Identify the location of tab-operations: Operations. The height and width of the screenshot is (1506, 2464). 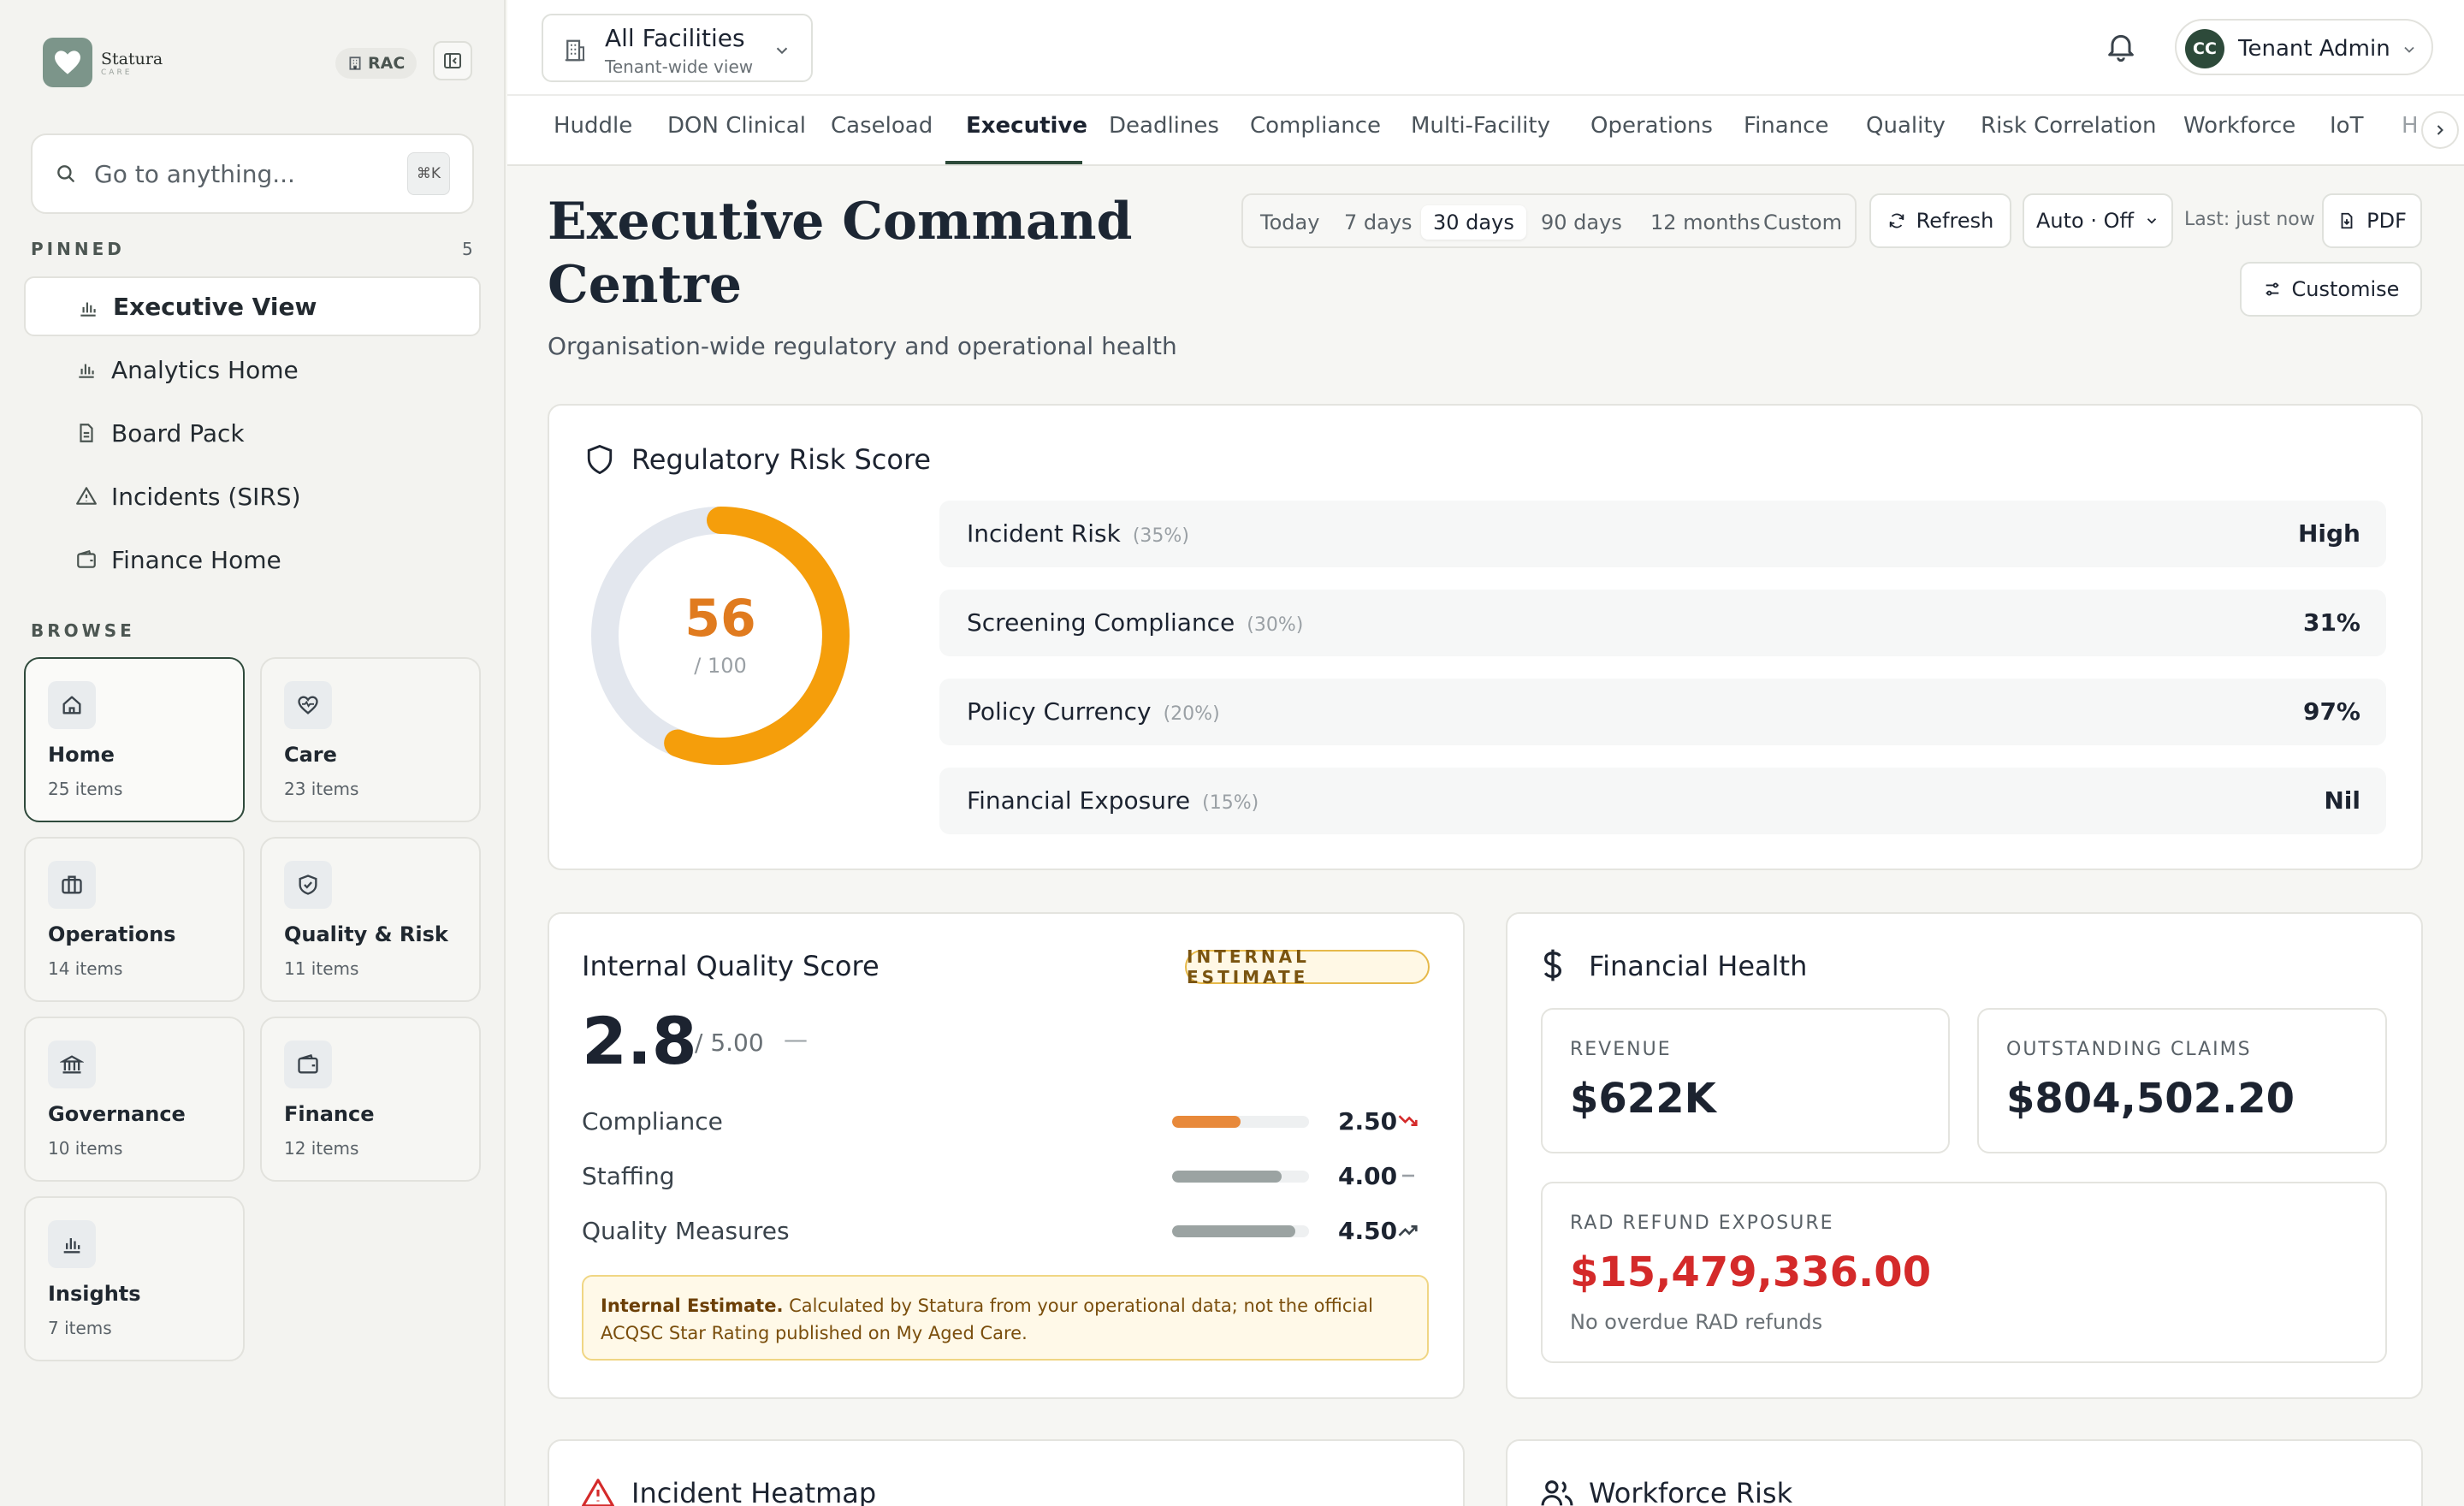
(1651, 126).